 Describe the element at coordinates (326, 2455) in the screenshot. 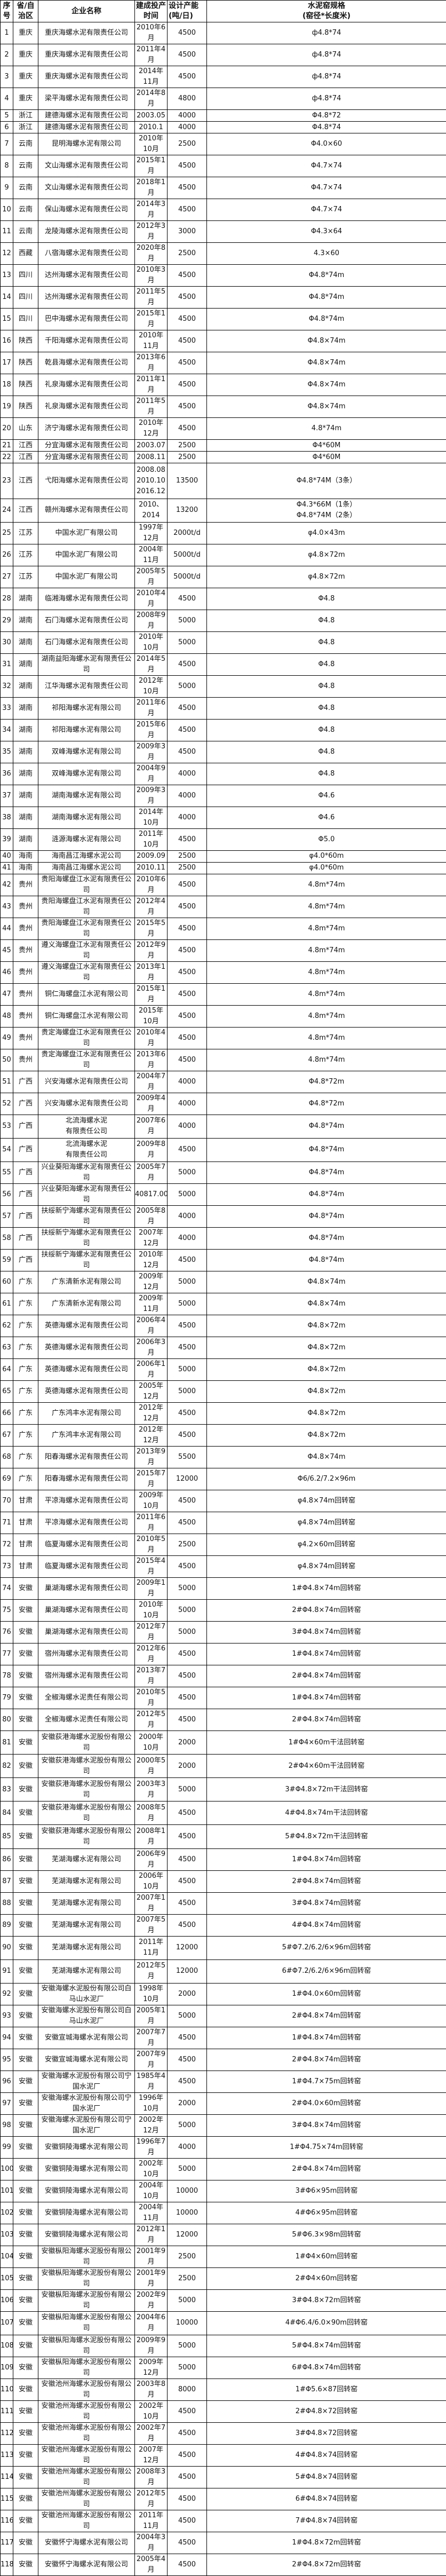

I see `cell-kiln-spec: 4#Φ4.8×74回转窑` at that location.